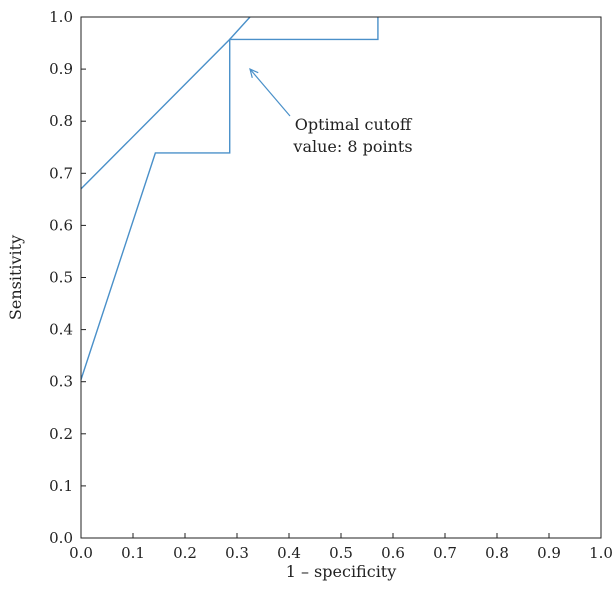 The width and height of the screenshot is (614, 611). I want to click on y-tick-label: 0.7, so click(61, 173).